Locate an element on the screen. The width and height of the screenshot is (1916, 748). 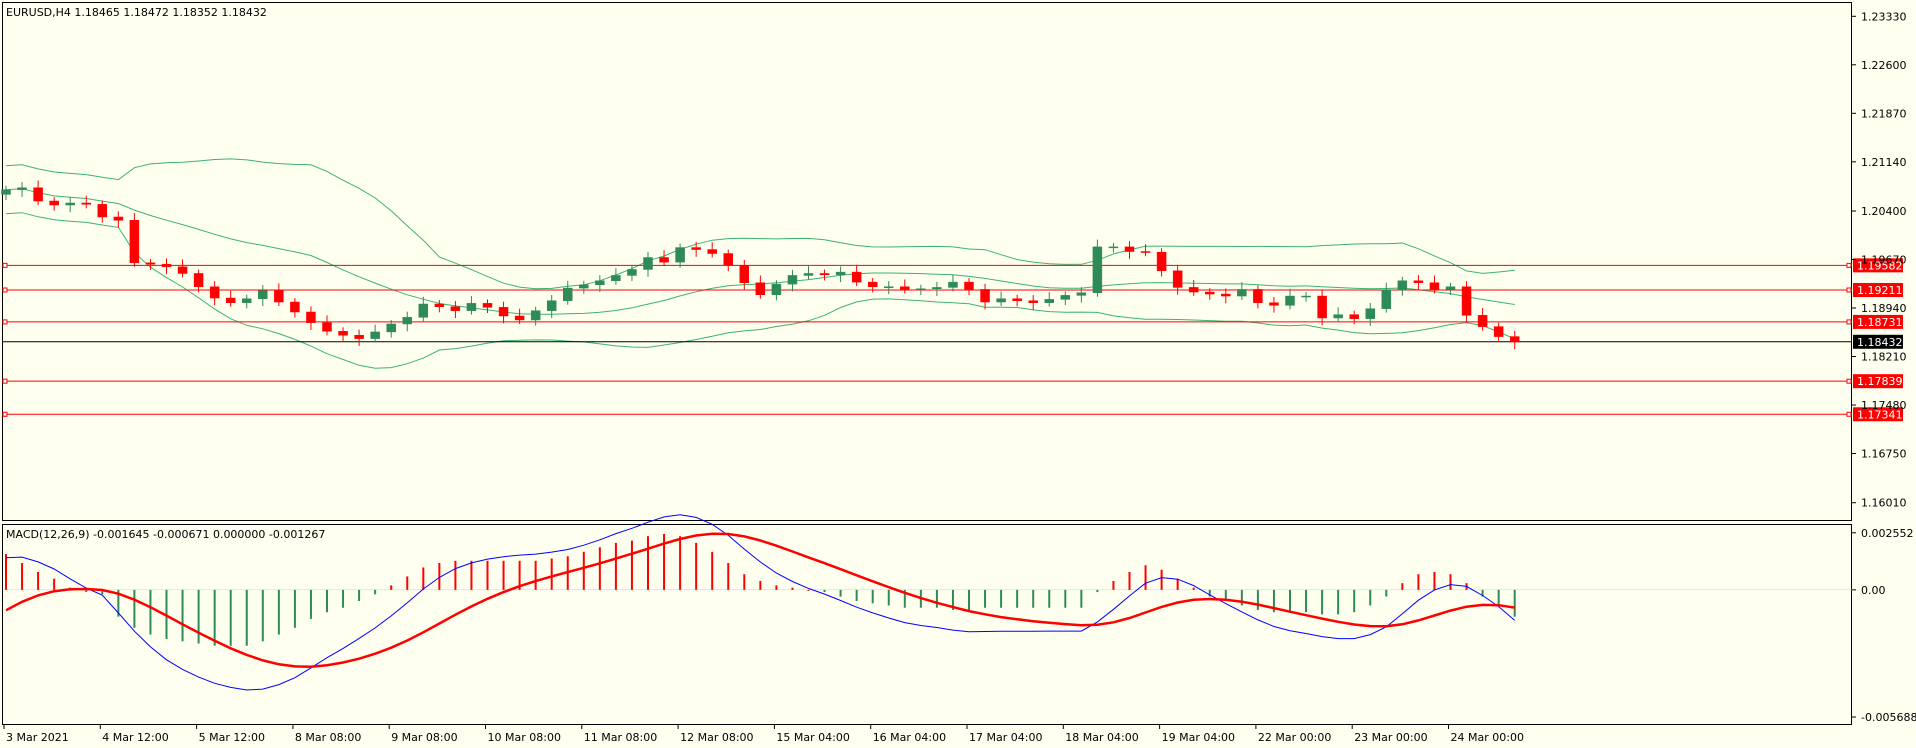
macd-tick-label: 0.002552 is located at coordinates (1887, 533).